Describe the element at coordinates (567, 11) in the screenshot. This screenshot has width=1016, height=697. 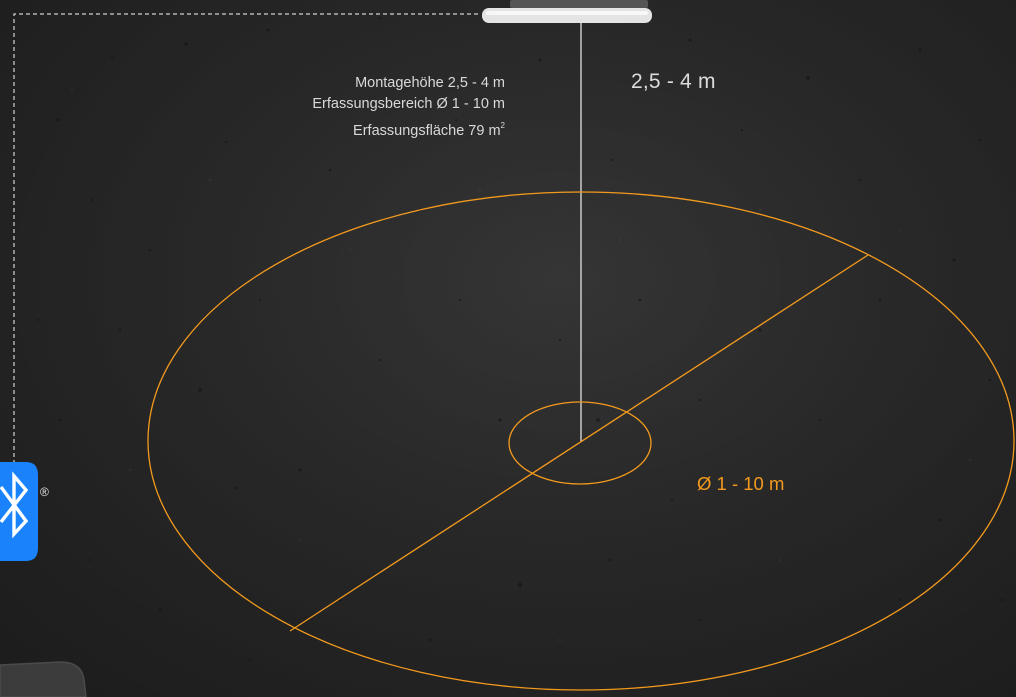
I see `ceiling-sensor-icon` at that location.